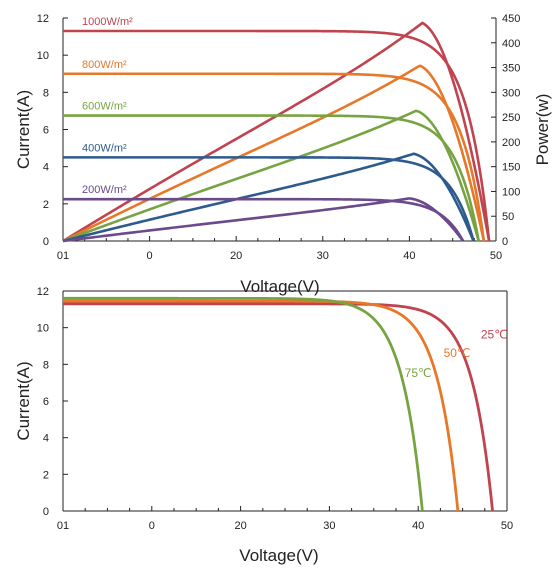  Describe the element at coordinates (46, 205) in the screenshot. I see `chart-0-y-tick-label: 2` at that location.